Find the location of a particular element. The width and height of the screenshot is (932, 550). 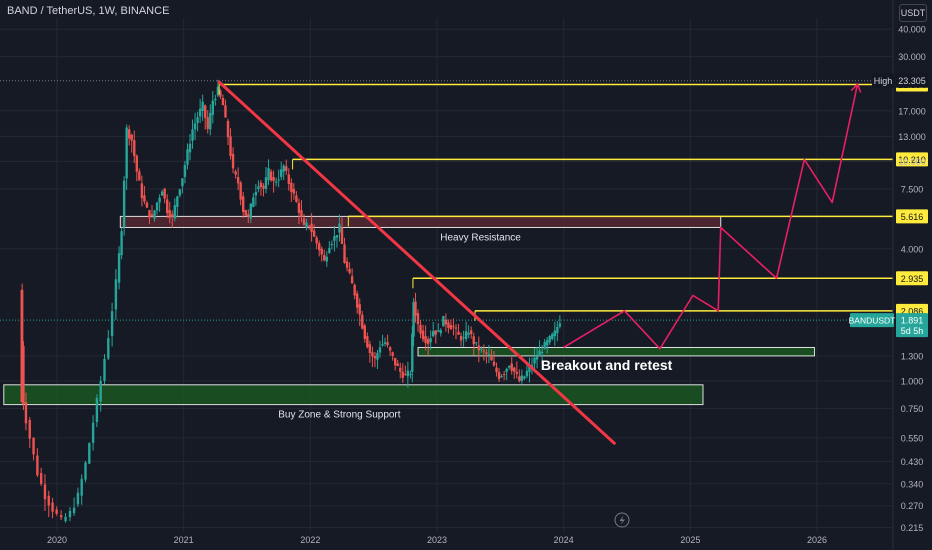

y-tick-label: 30.000 is located at coordinates (912, 57).